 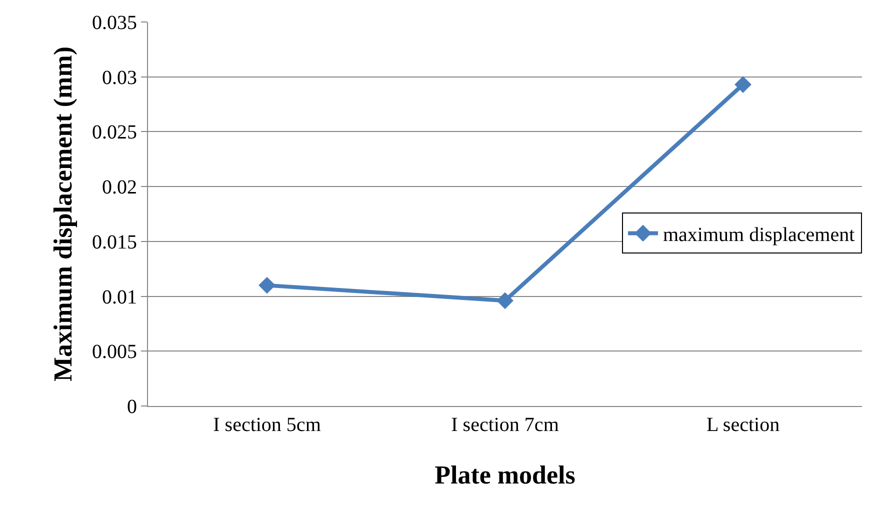 What do you see at coordinates (505, 425) in the screenshot?
I see `x-tick-label: I section 7cm` at bounding box center [505, 425].